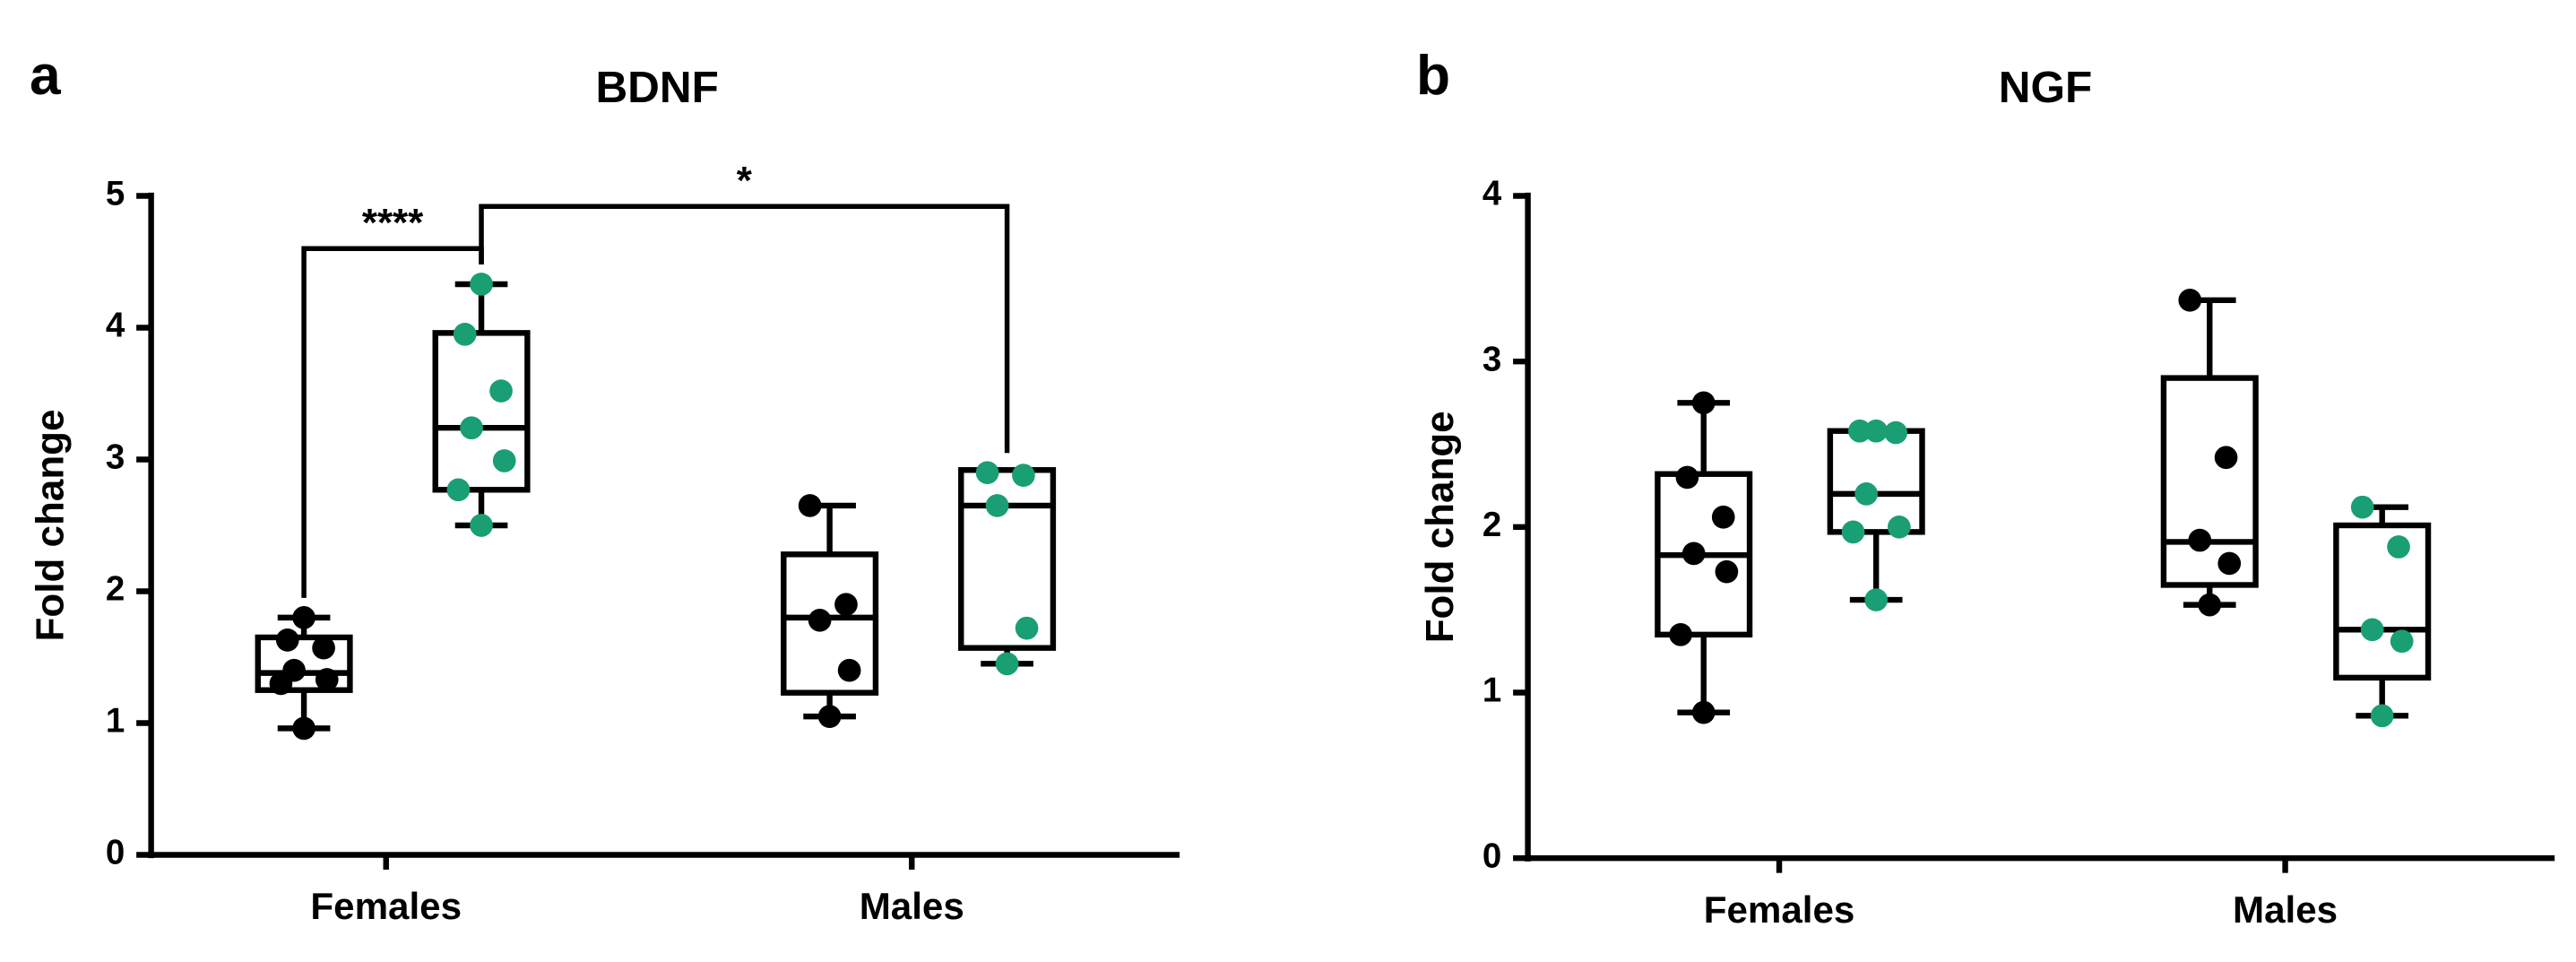  Describe the element at coordinates (393, 223) in the screenshot. I see `significance-label: ****` at that location.